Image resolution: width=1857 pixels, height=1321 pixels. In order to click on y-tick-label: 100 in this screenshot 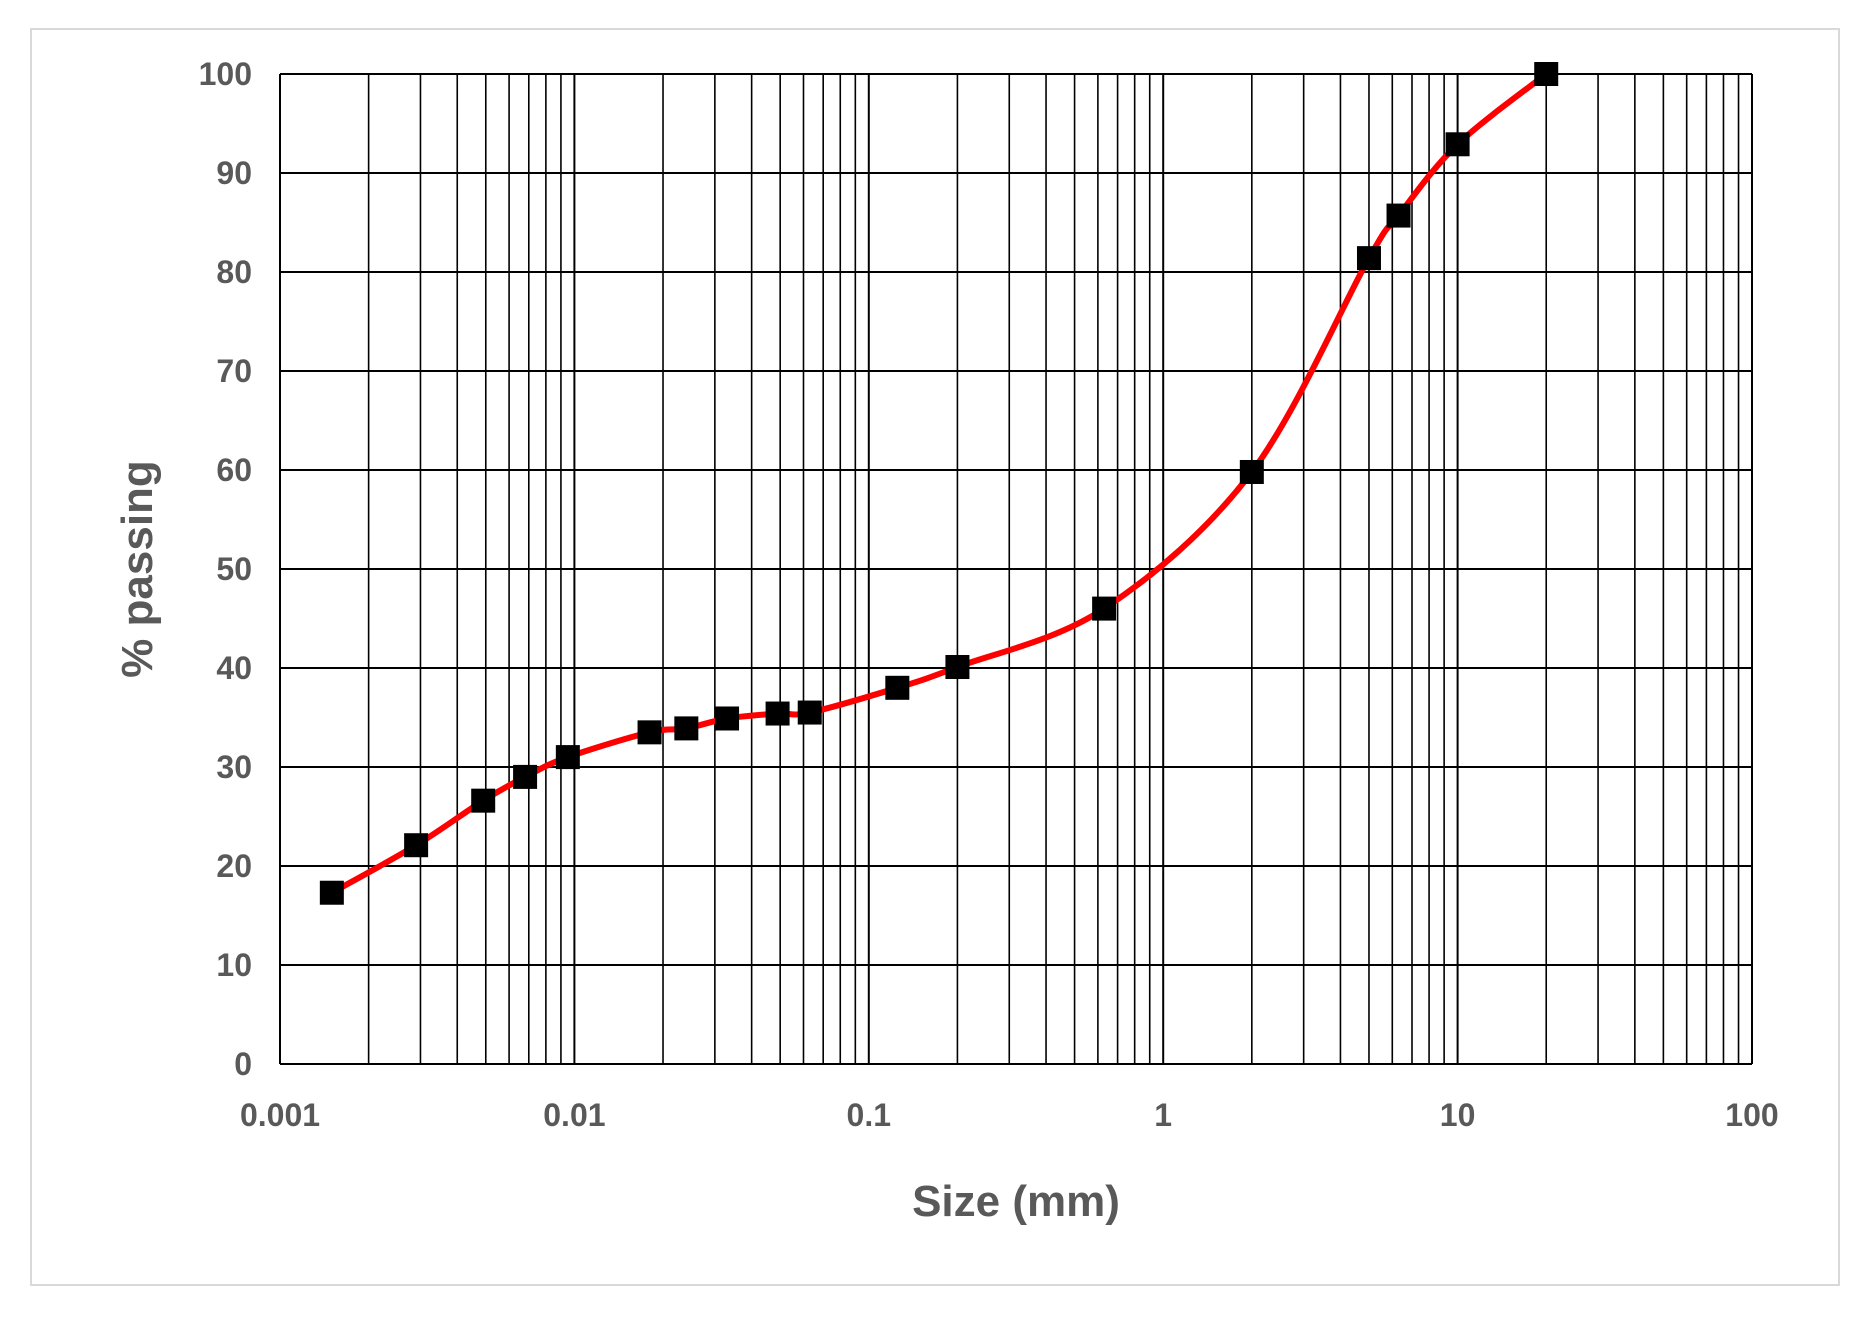, I will do `click(225, 74)`.